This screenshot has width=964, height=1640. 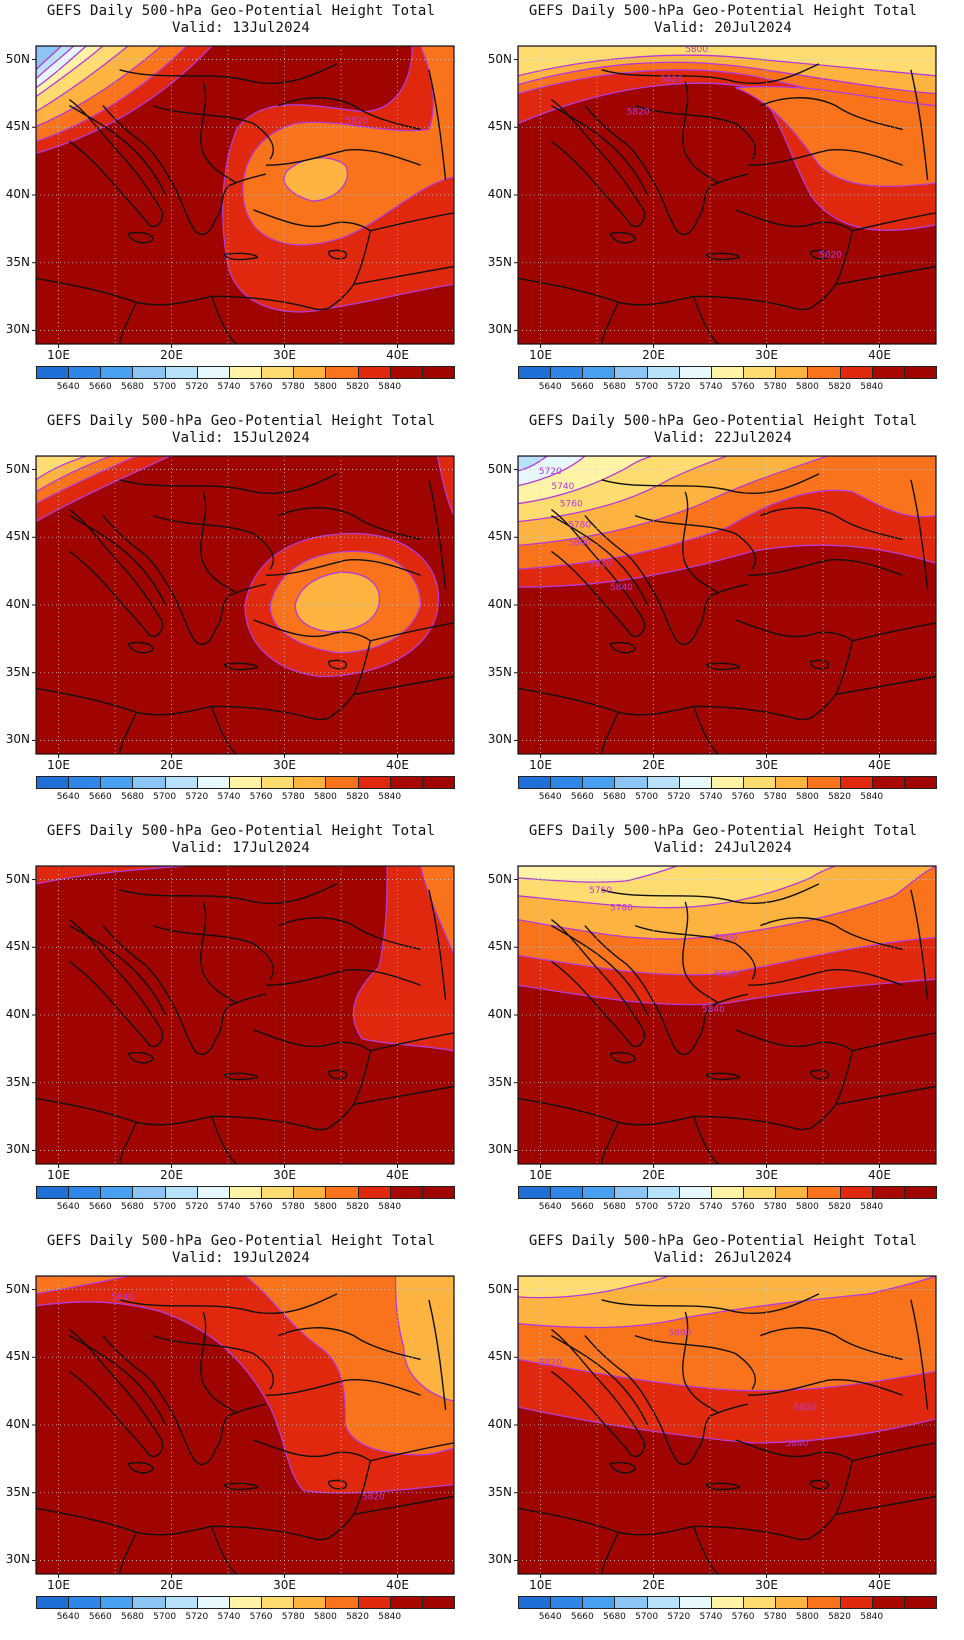 What do you see at coordinates (229, 1617) in the screenshot?
I see `colorbar-label: 5740` at bounding box center [229, 1617].